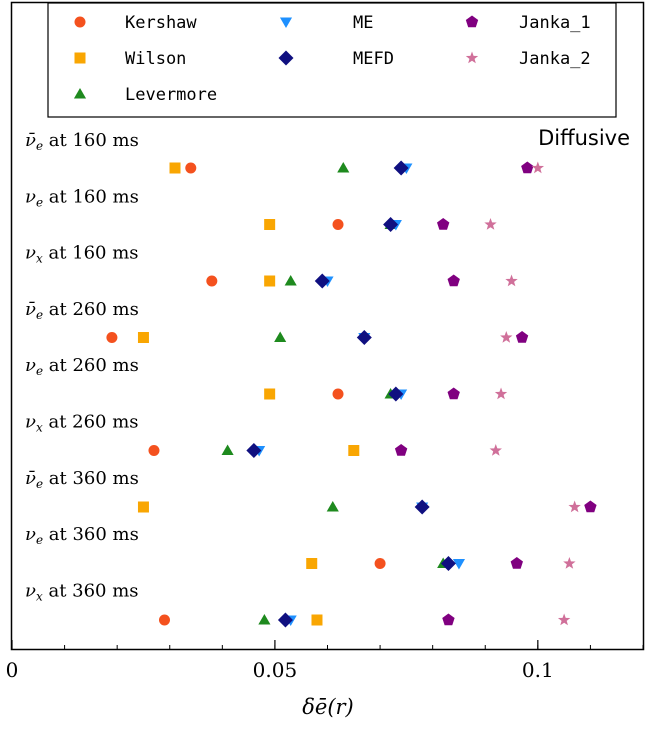  I want to click on legend-label: Janka_1, so click(555, 23).